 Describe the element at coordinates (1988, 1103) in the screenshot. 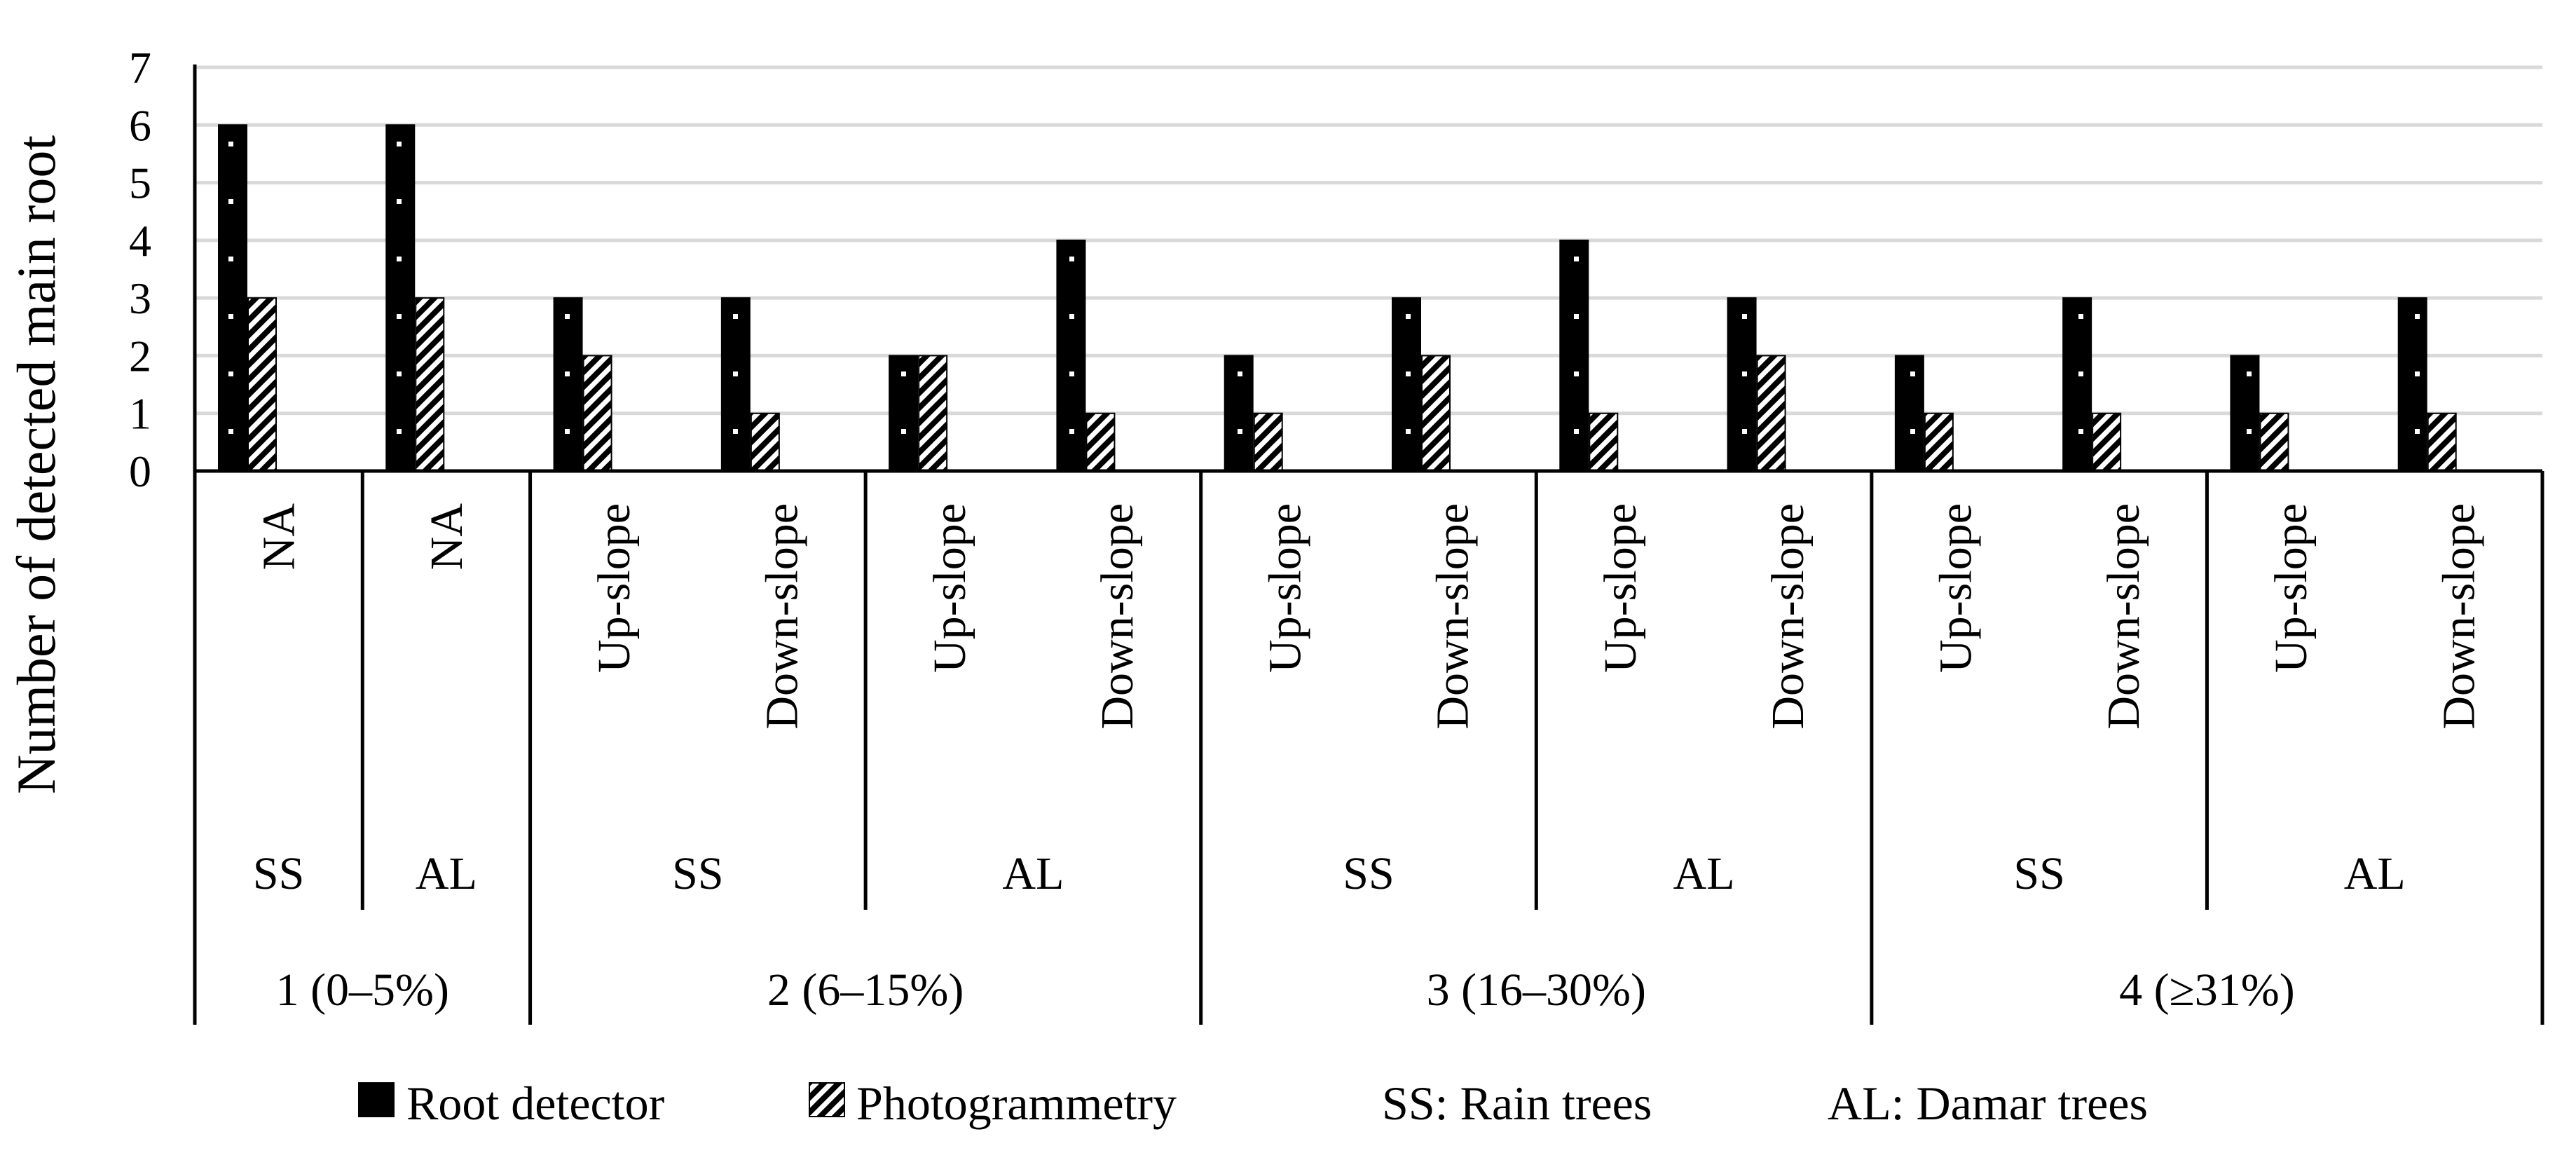

I see `legend-note-al: AL: Damar trees` at that location.